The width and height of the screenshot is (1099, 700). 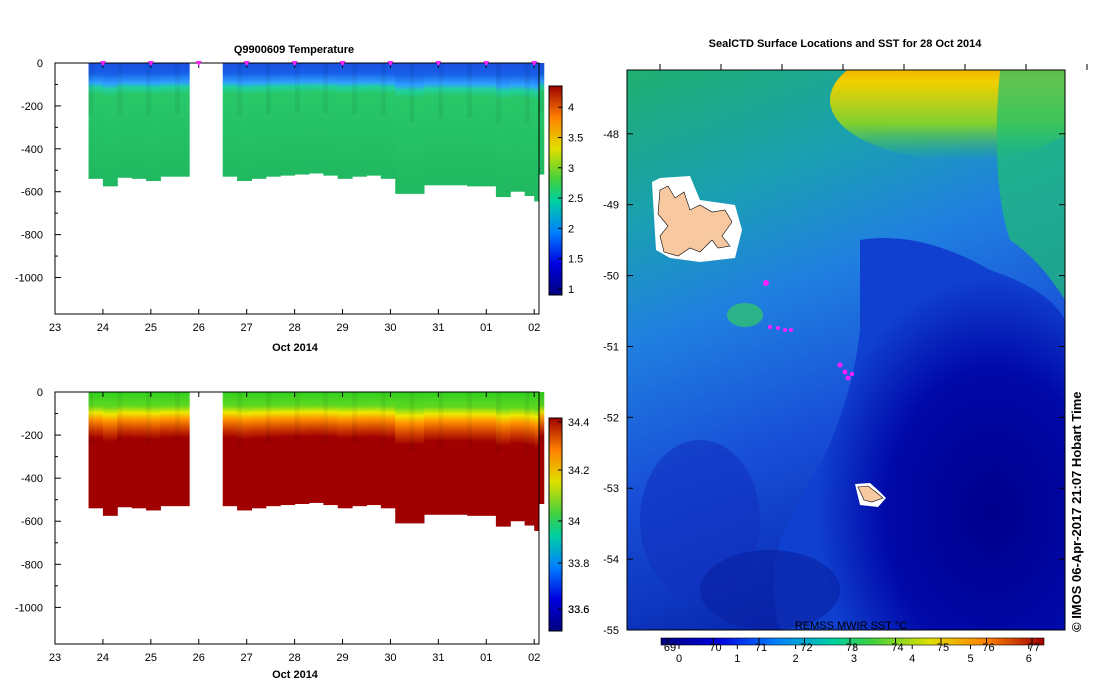 I want to click on sst-tick-label-c: 1, so click(x=737, y=659).